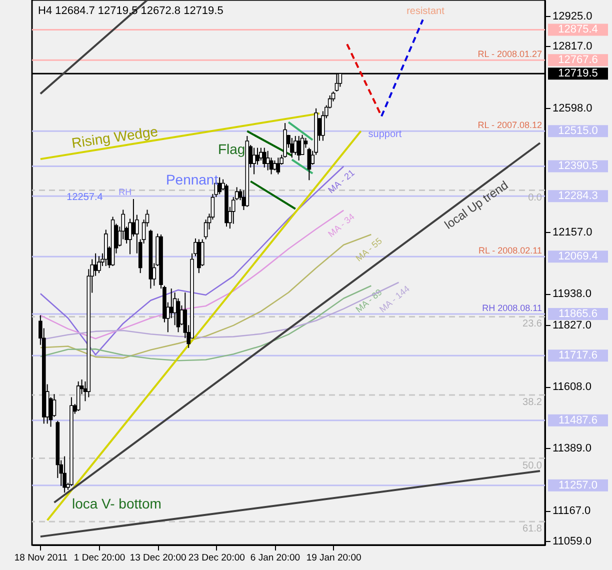 Image resolution: width=612 pixels, height=570 pixels. I want to click on annotation: 23.6, so click(532, 324).